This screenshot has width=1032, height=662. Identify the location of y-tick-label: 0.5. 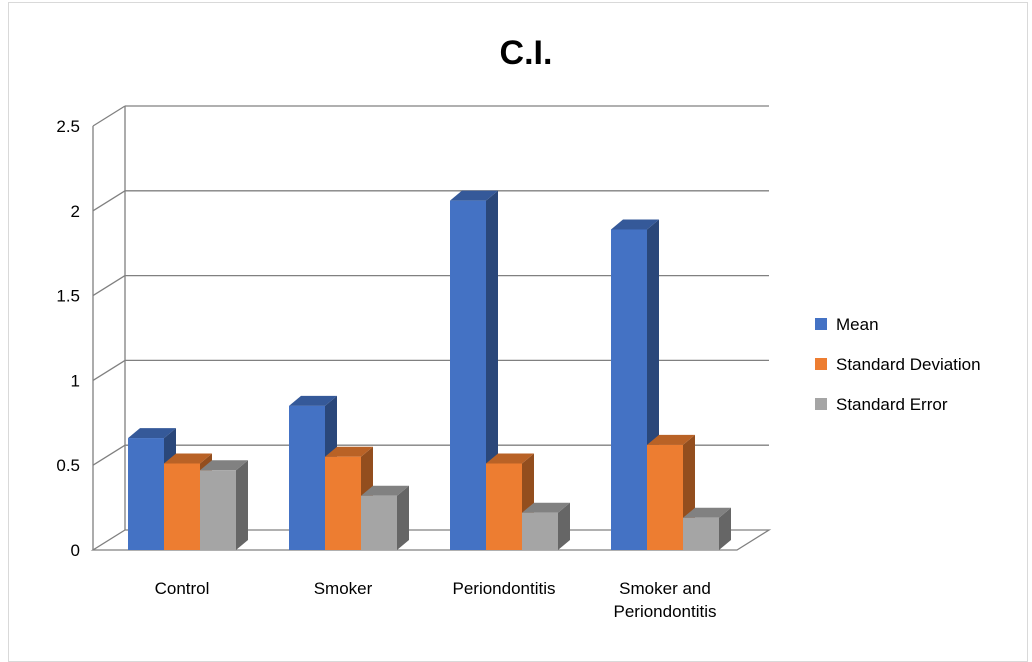
(68, 465).